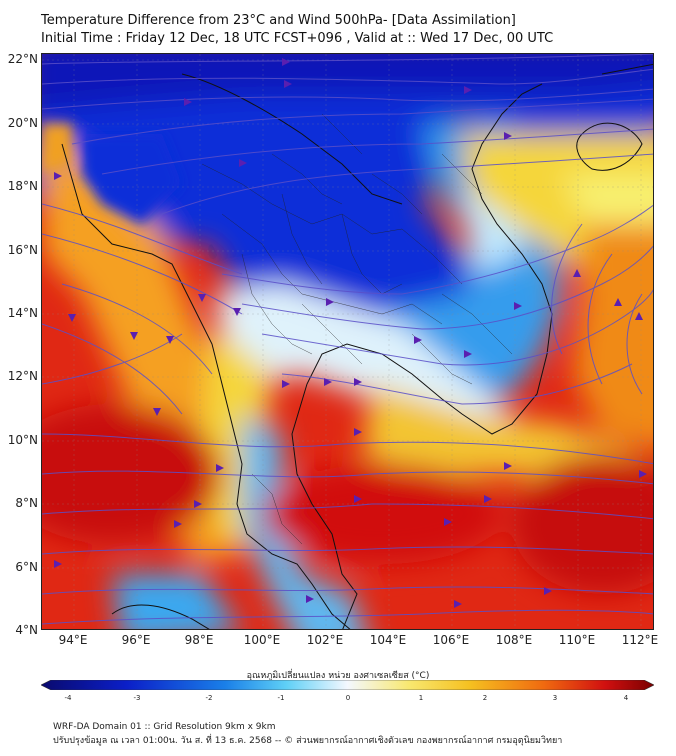  Describe the element at coordinates (421, 698) in the screenshot. I see `colorbar-tick: 1` at that location.